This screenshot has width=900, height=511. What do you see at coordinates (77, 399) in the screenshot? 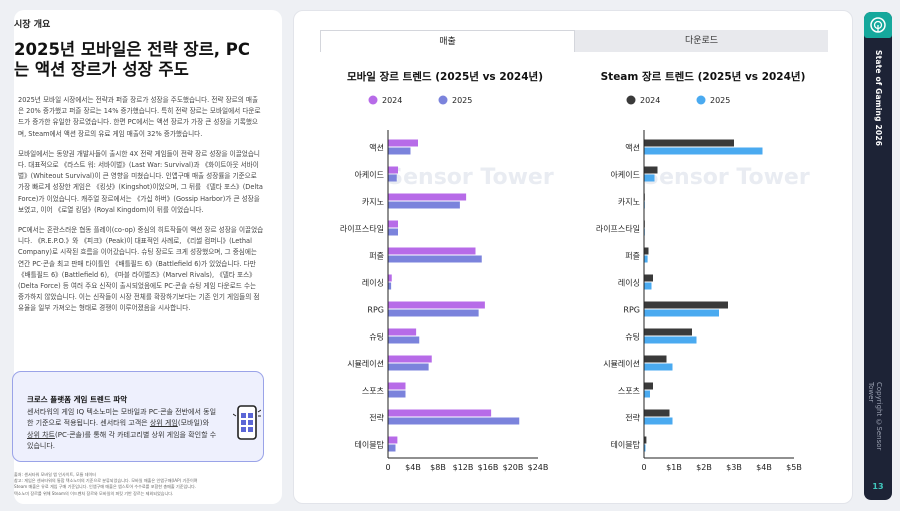
I see `callout-title: 크로스 플랫폼 게임 트렌드 파악` at bounding box center [77, 399].